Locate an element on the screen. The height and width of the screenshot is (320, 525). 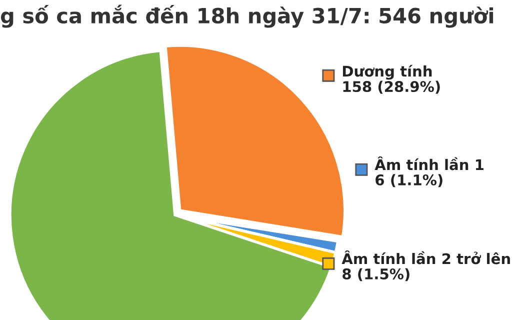
legend-label: Âm tính lần 2 trở lên is located at coordinates (426, 257).